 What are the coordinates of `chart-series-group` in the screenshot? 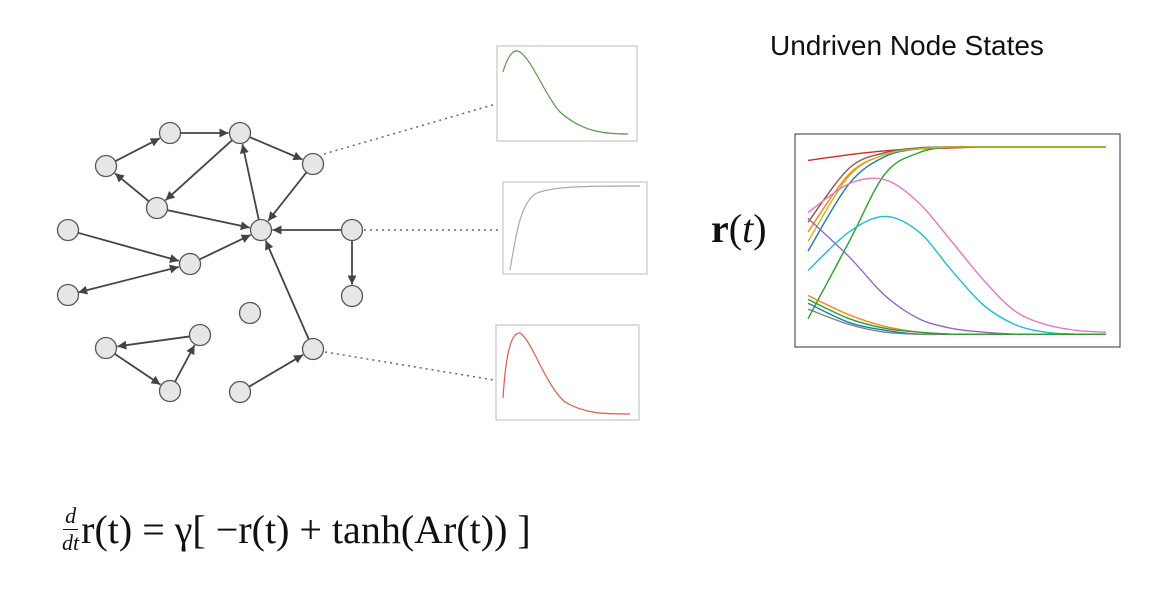 It's located at (957, 240).